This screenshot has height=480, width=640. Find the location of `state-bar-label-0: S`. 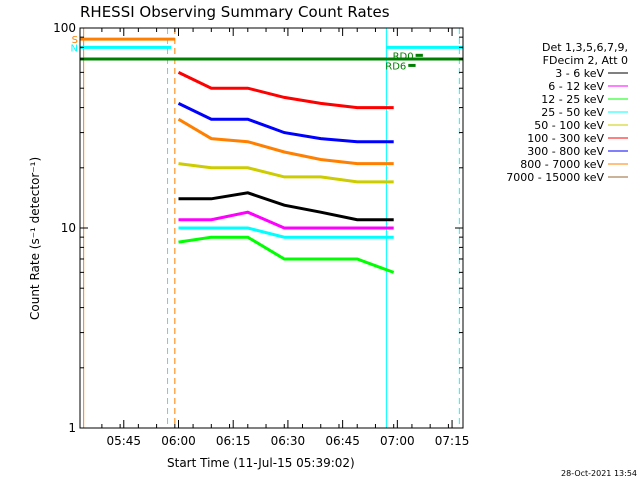

state-bar-label-0: S is located at coordinates (75, 40).